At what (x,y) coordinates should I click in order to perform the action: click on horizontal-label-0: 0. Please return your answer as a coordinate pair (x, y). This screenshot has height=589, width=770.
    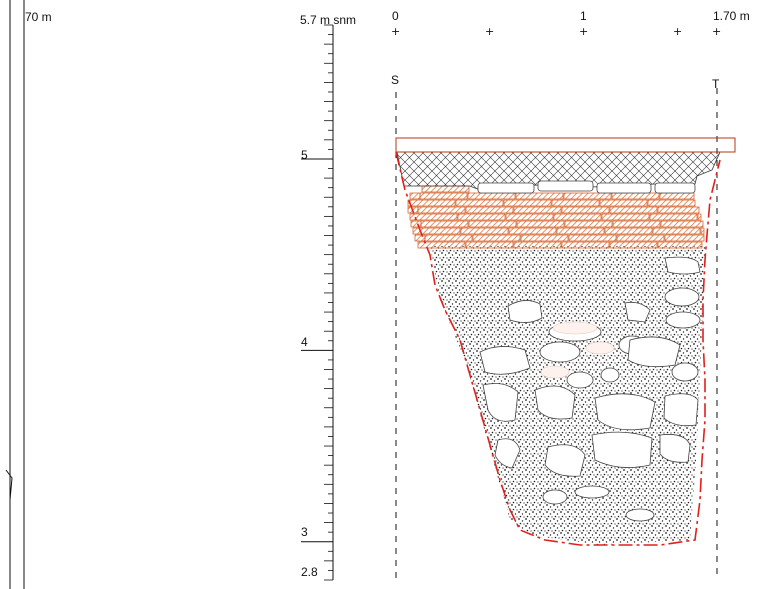
    Looking at the image, I should click on (395, 16).